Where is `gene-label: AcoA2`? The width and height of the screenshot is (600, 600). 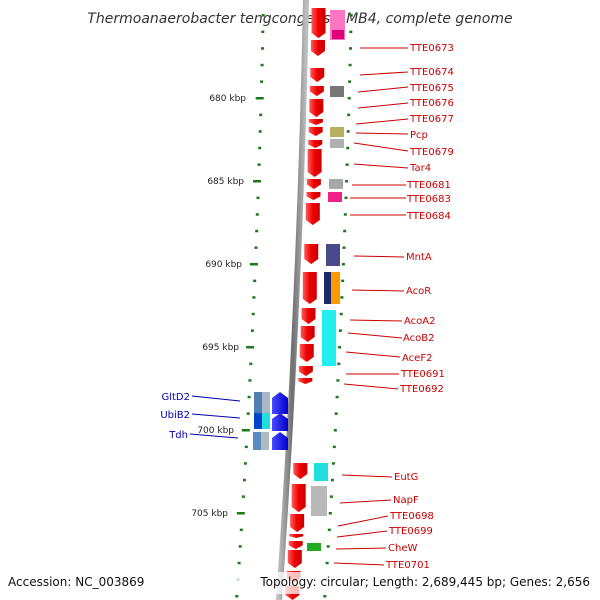
gene-label: AcoA2 is located at coordinates (419, 321).